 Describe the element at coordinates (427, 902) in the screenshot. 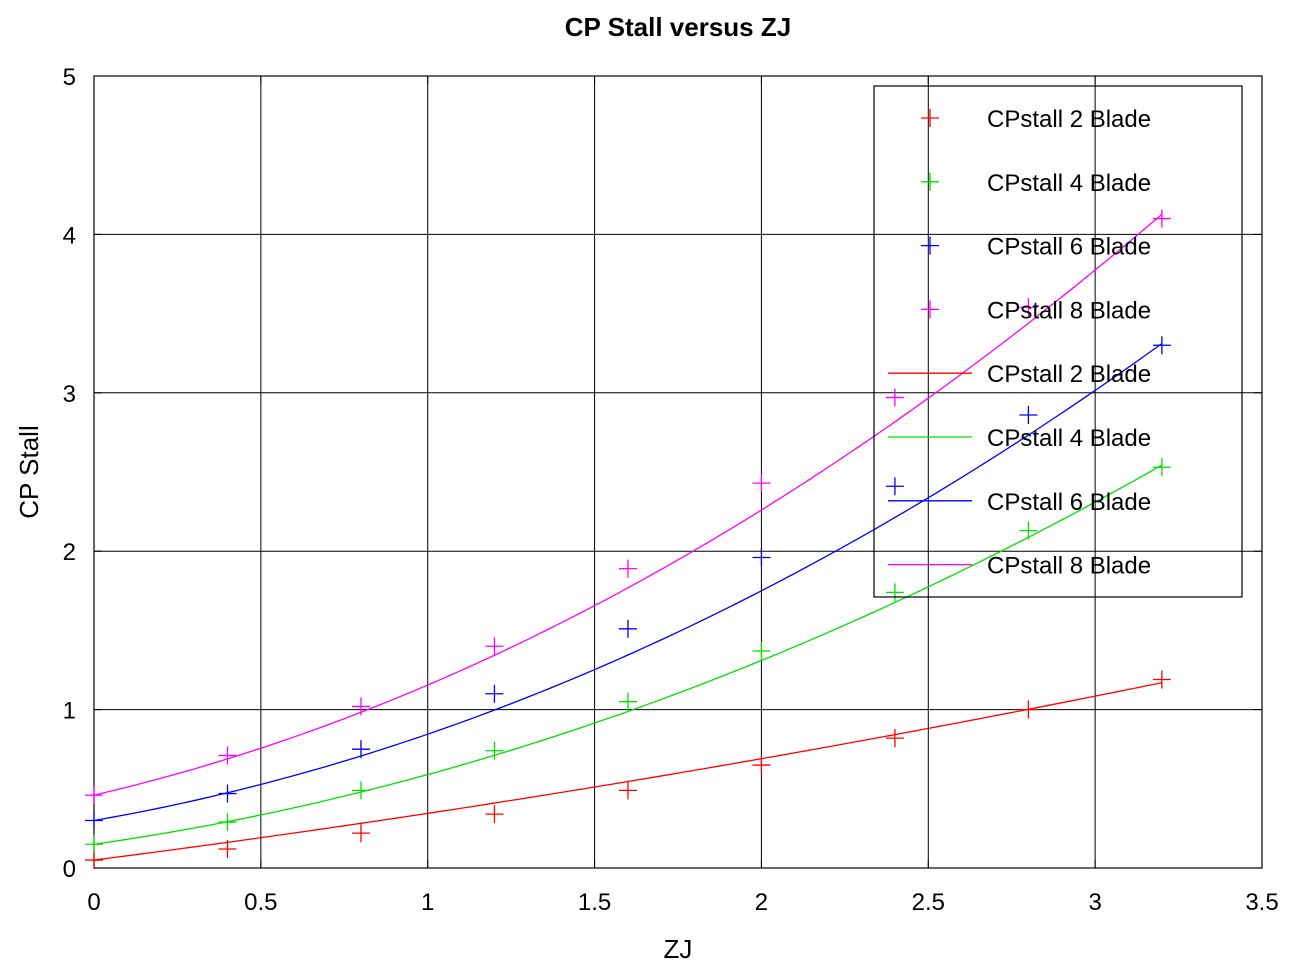

I see `x-tick-label: 1` at that location.